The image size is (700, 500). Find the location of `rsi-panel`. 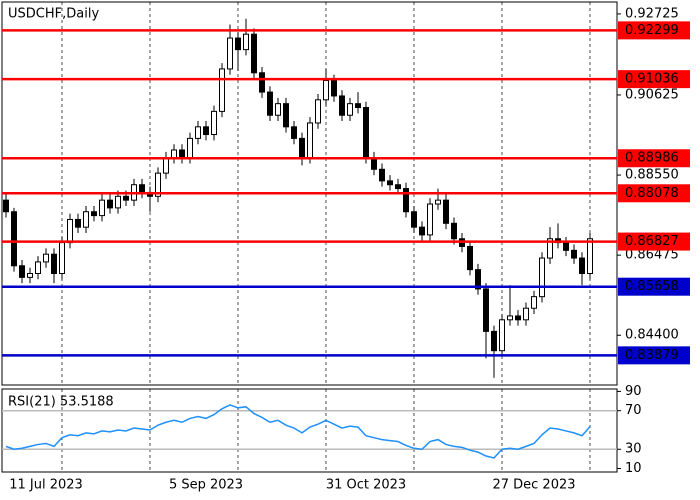

rsi-panel is located at coordinates (309, 430).